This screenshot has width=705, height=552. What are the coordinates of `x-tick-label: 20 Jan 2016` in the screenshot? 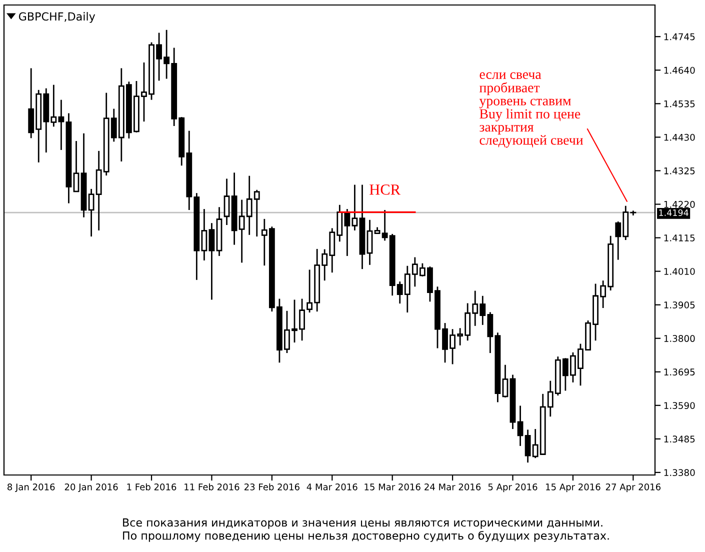 It's located at (91, 487).